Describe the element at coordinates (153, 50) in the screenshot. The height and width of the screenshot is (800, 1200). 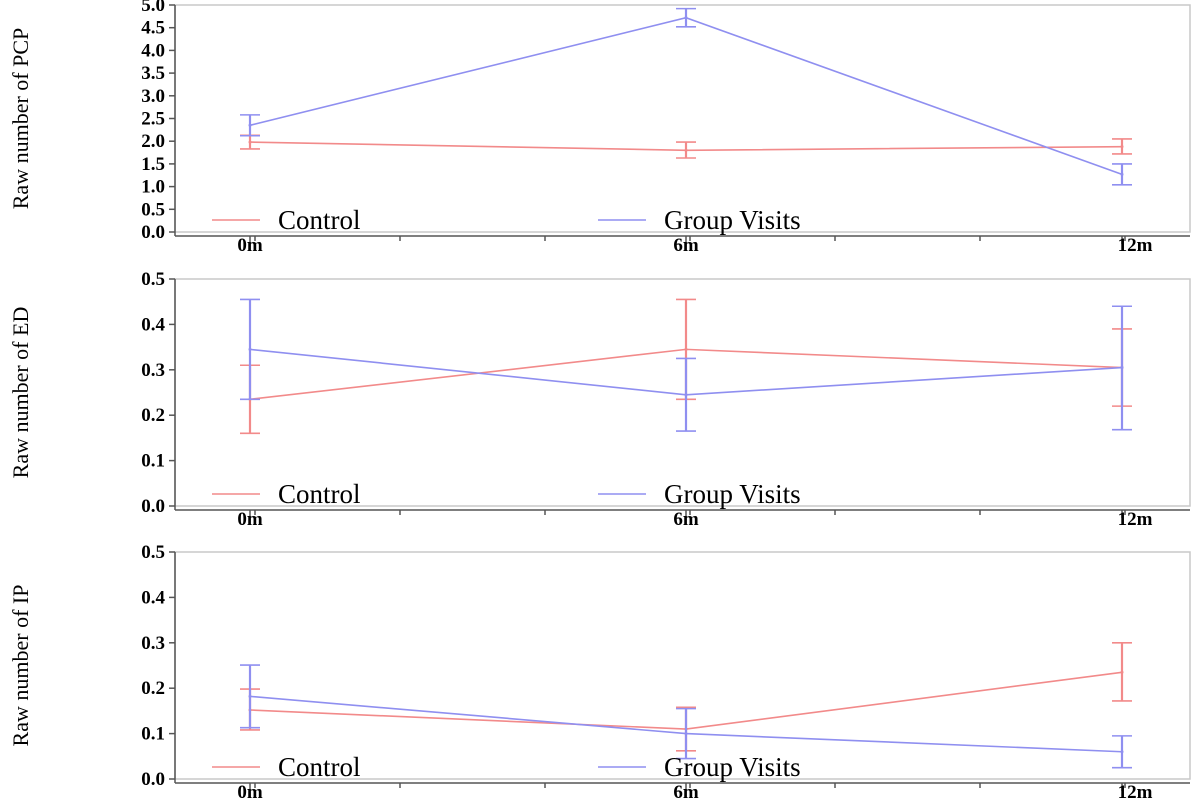
I see `y-tick-label: 4.0` at that location.